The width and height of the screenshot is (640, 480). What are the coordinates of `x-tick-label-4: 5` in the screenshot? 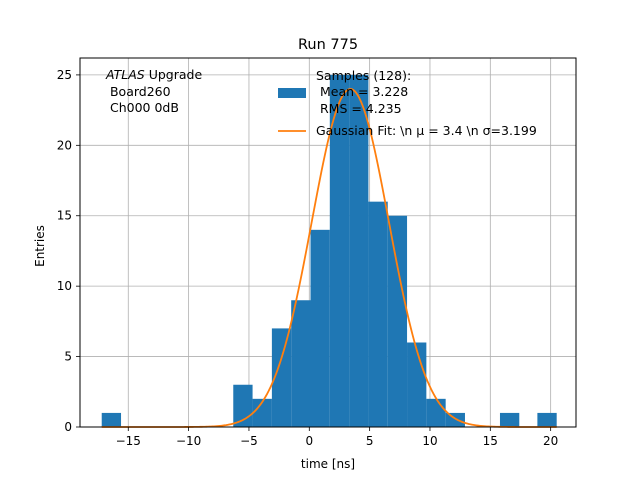 It's located at (370, 441).